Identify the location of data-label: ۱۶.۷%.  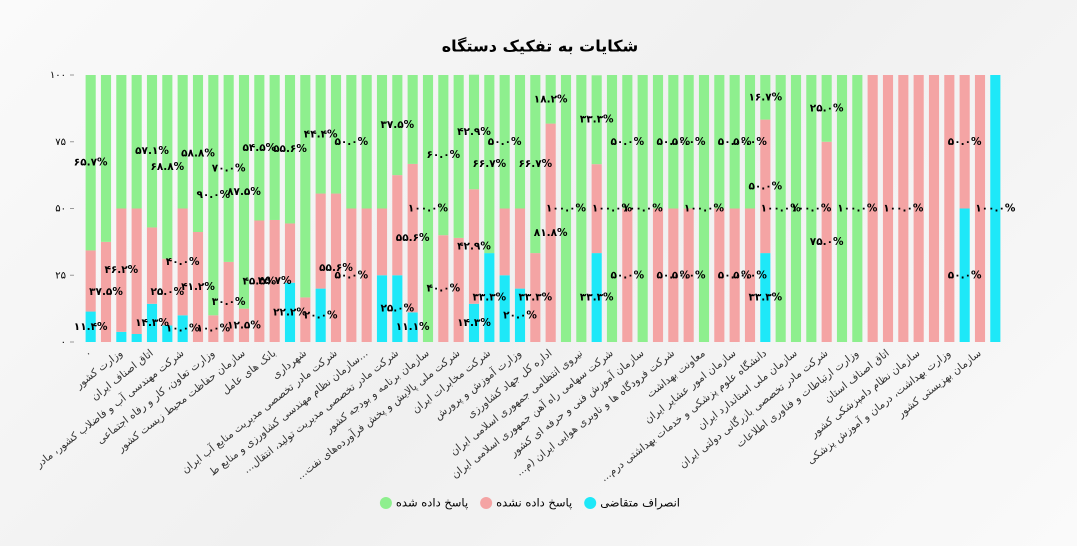
(765, 97).